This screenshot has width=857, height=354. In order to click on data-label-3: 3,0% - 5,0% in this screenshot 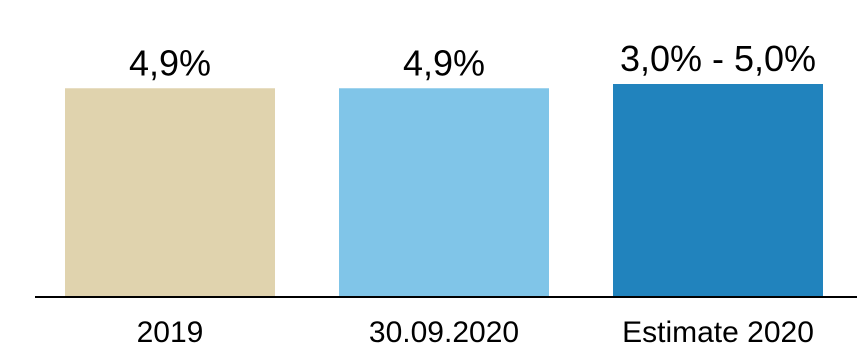, I will do `click(718, 58)`.